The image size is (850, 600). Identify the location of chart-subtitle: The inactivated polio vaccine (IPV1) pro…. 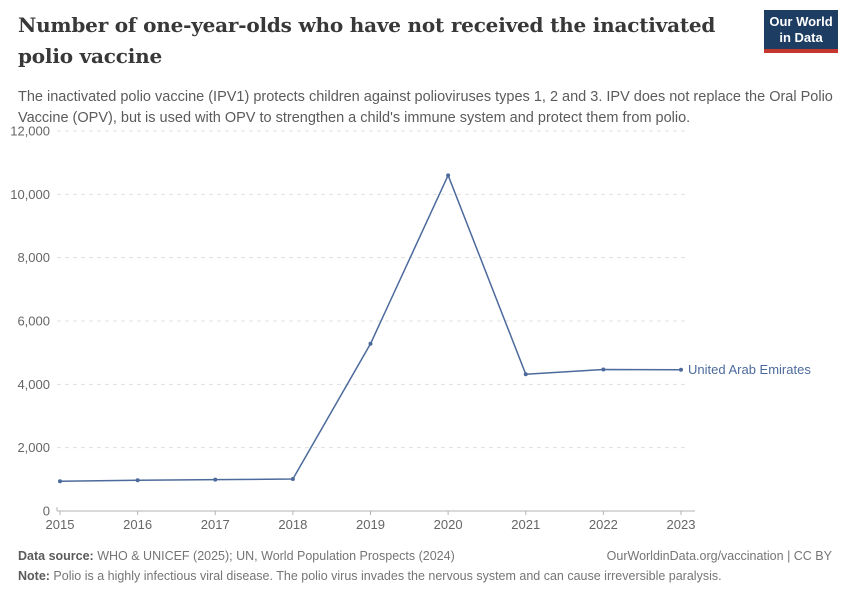
(425, 107).